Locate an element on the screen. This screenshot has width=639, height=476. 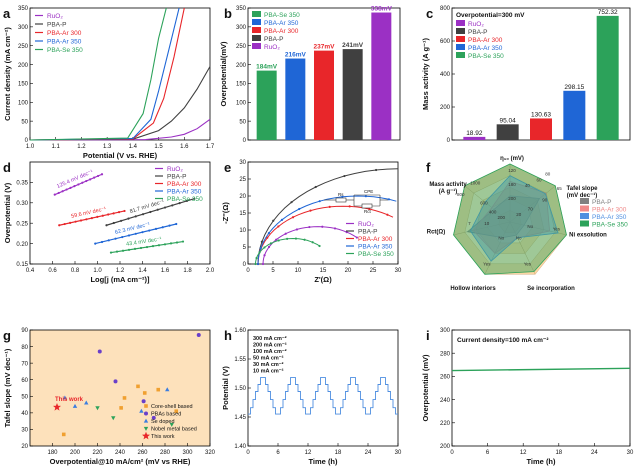
plot-background is located at coordinates (120, 388).